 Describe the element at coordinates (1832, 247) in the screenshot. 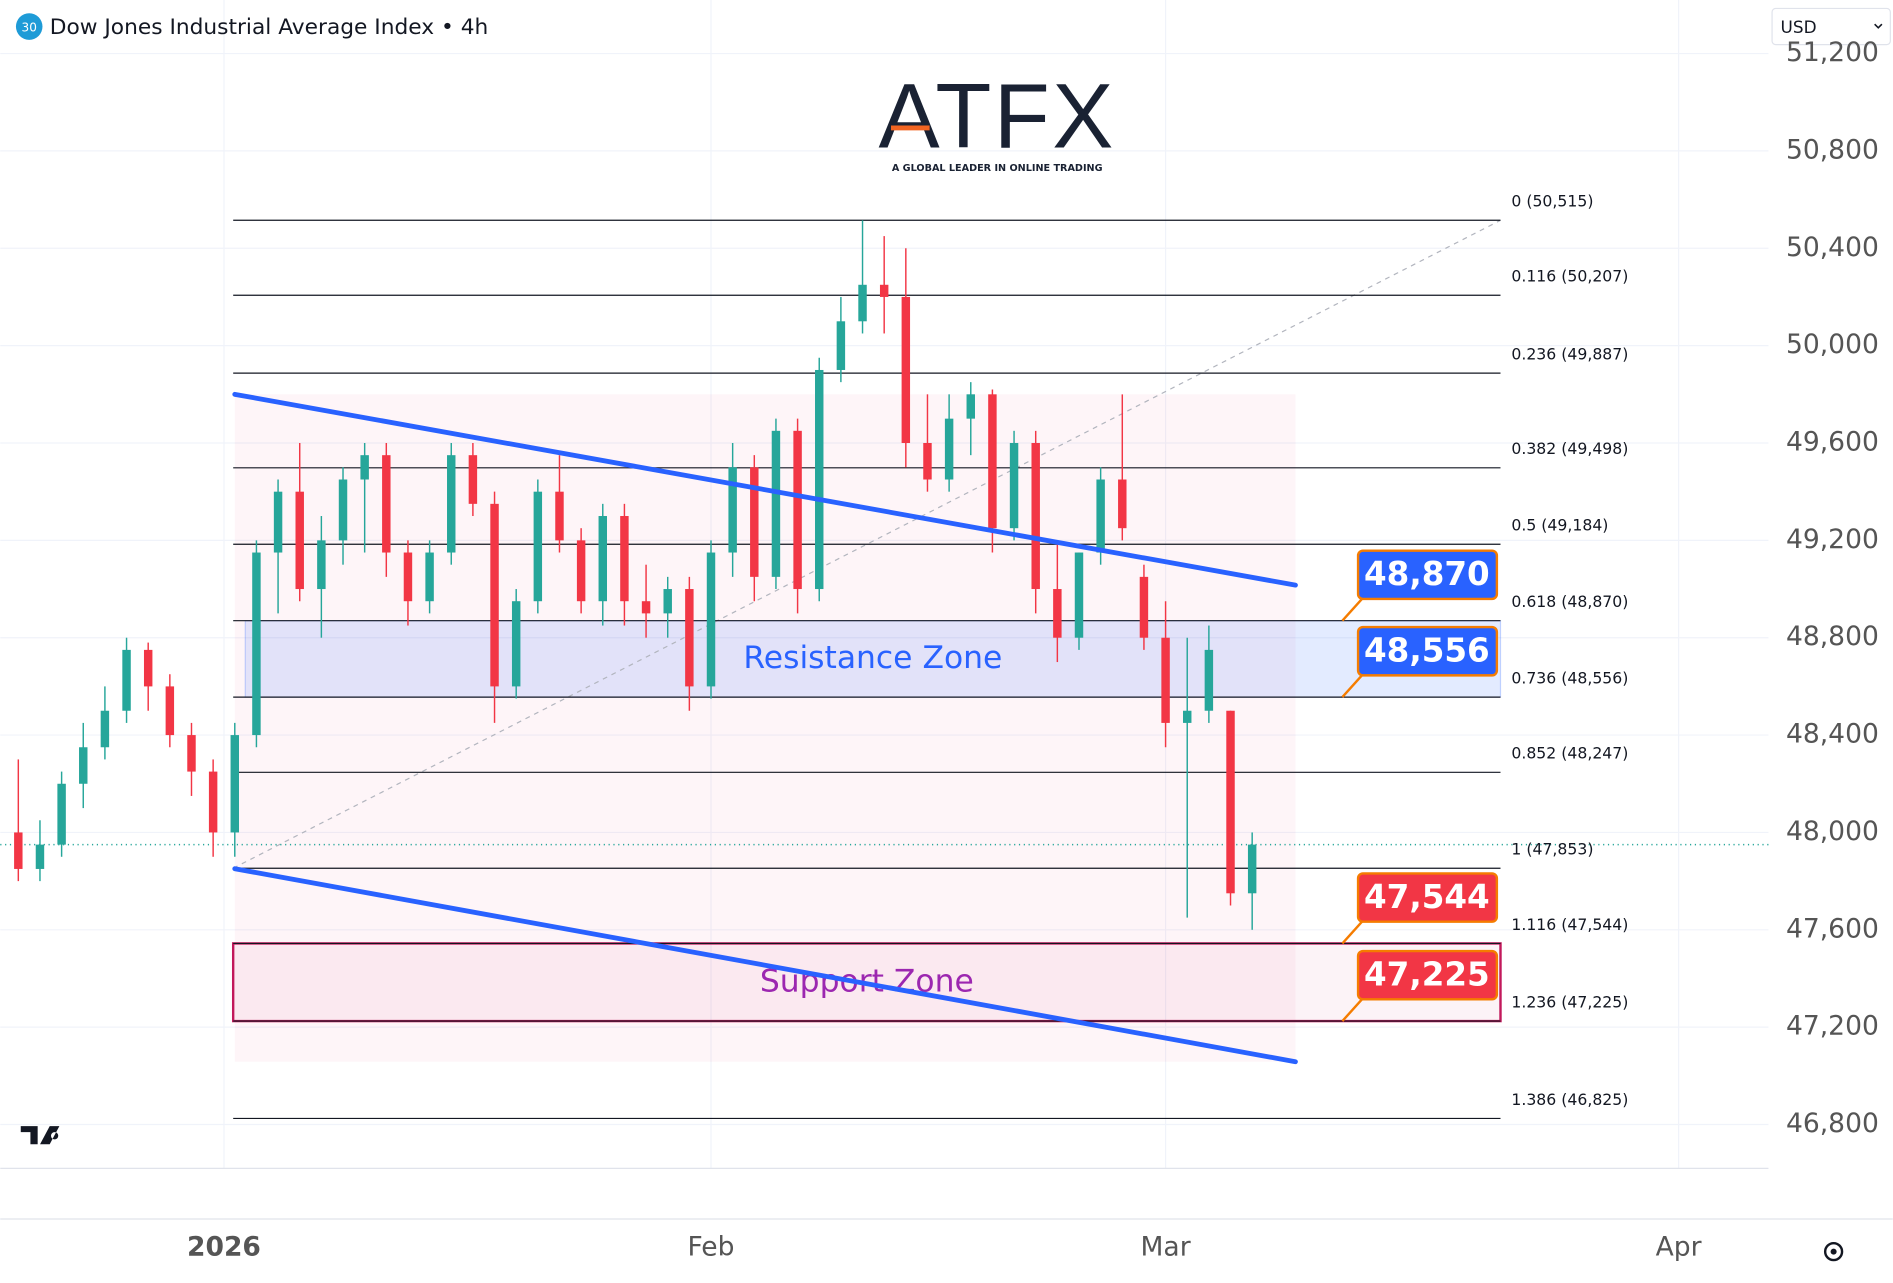

I see `y-tick-label: 50,400` at that location.